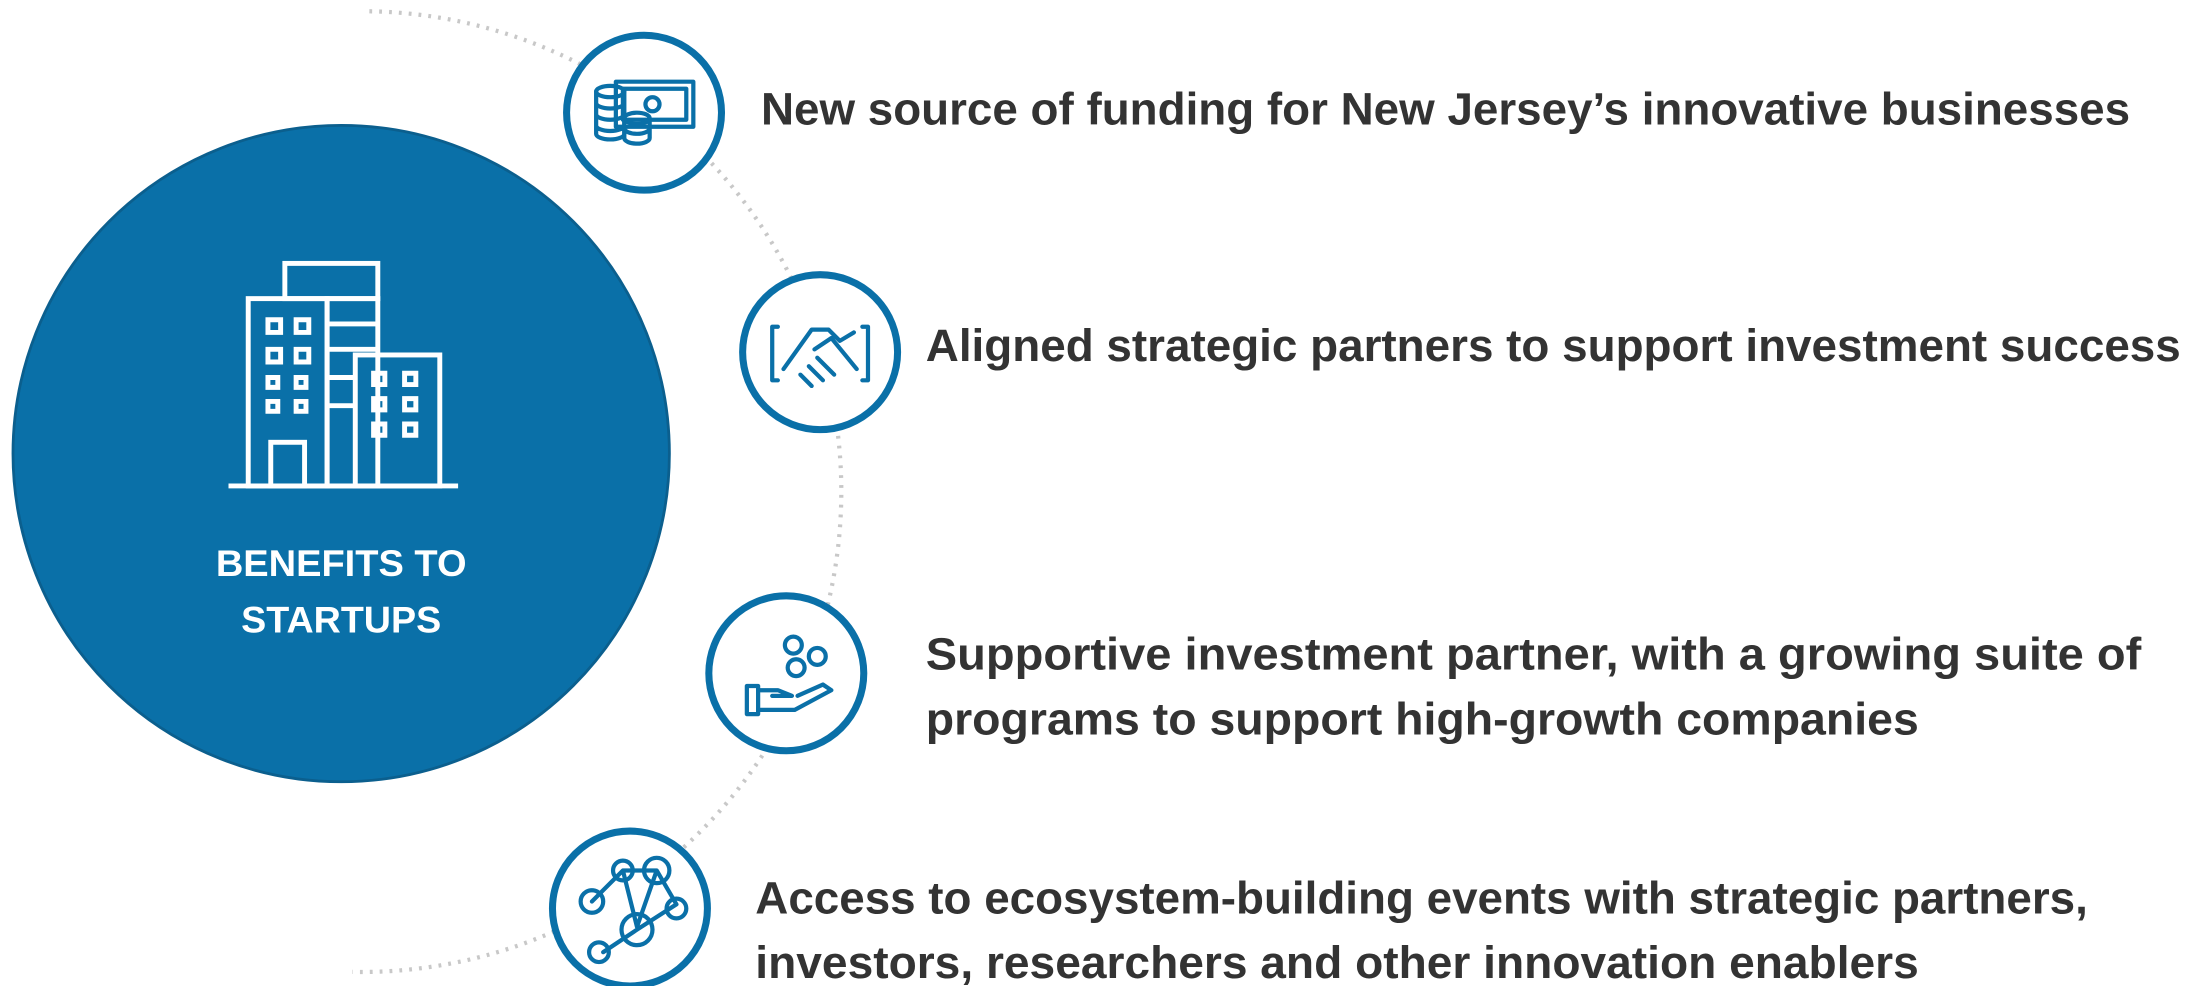  What do you see at coordinates (343, 374) in the screenshot?
I see `building-icon` at bounding box center [343, 374].